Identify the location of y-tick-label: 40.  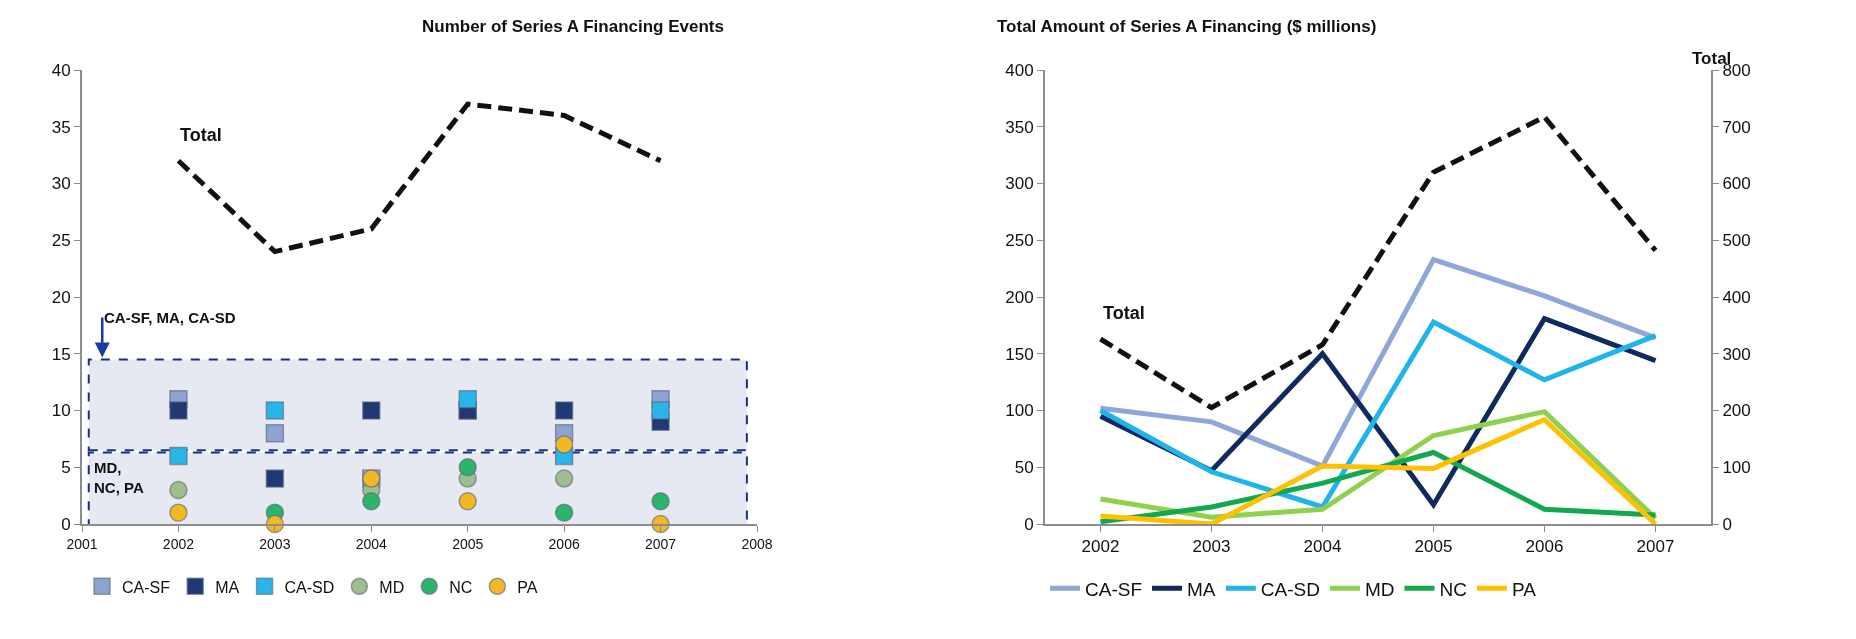
(61, 70).